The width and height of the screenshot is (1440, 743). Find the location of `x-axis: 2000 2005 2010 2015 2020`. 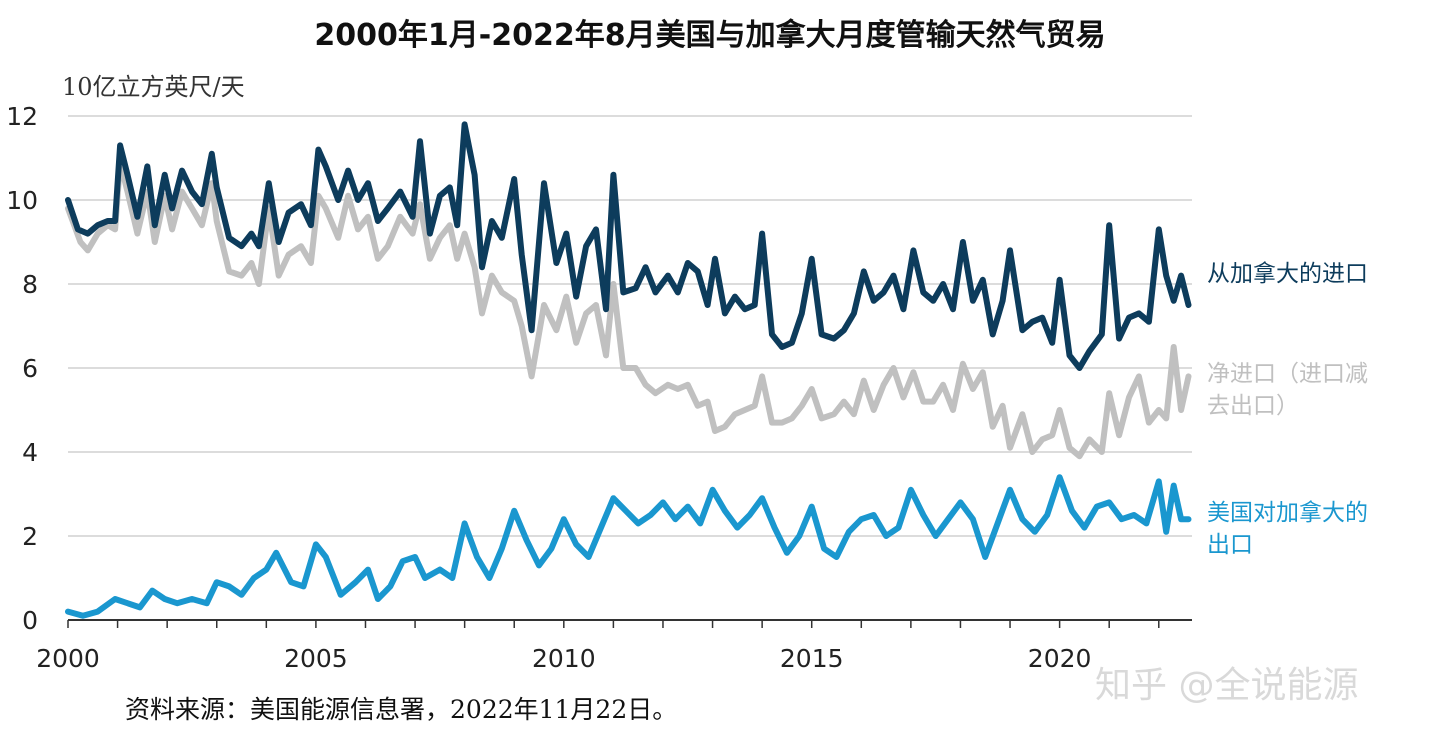

x-axis: 2000 2005 2010 2015 2020 is located at coordinates (614, 646).